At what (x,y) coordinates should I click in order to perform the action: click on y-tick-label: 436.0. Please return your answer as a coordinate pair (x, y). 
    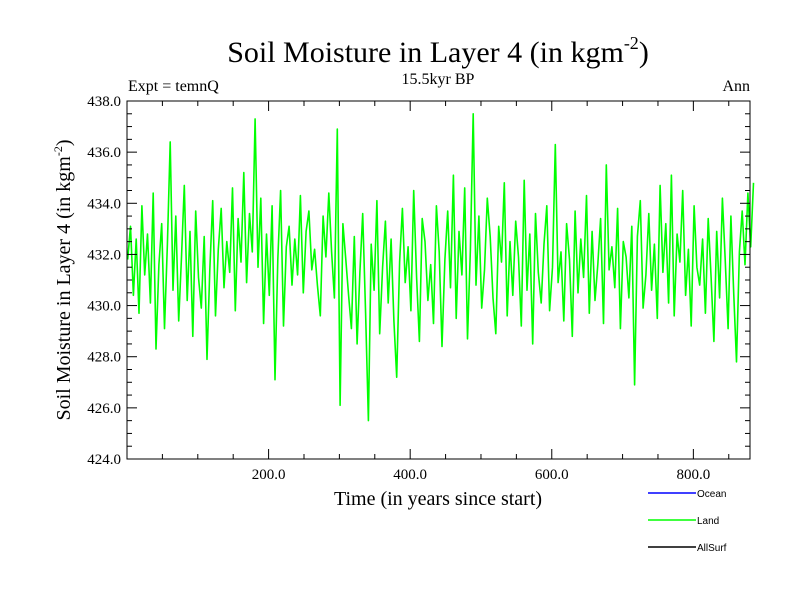
    Looking at the image, I should click on (104, 153).